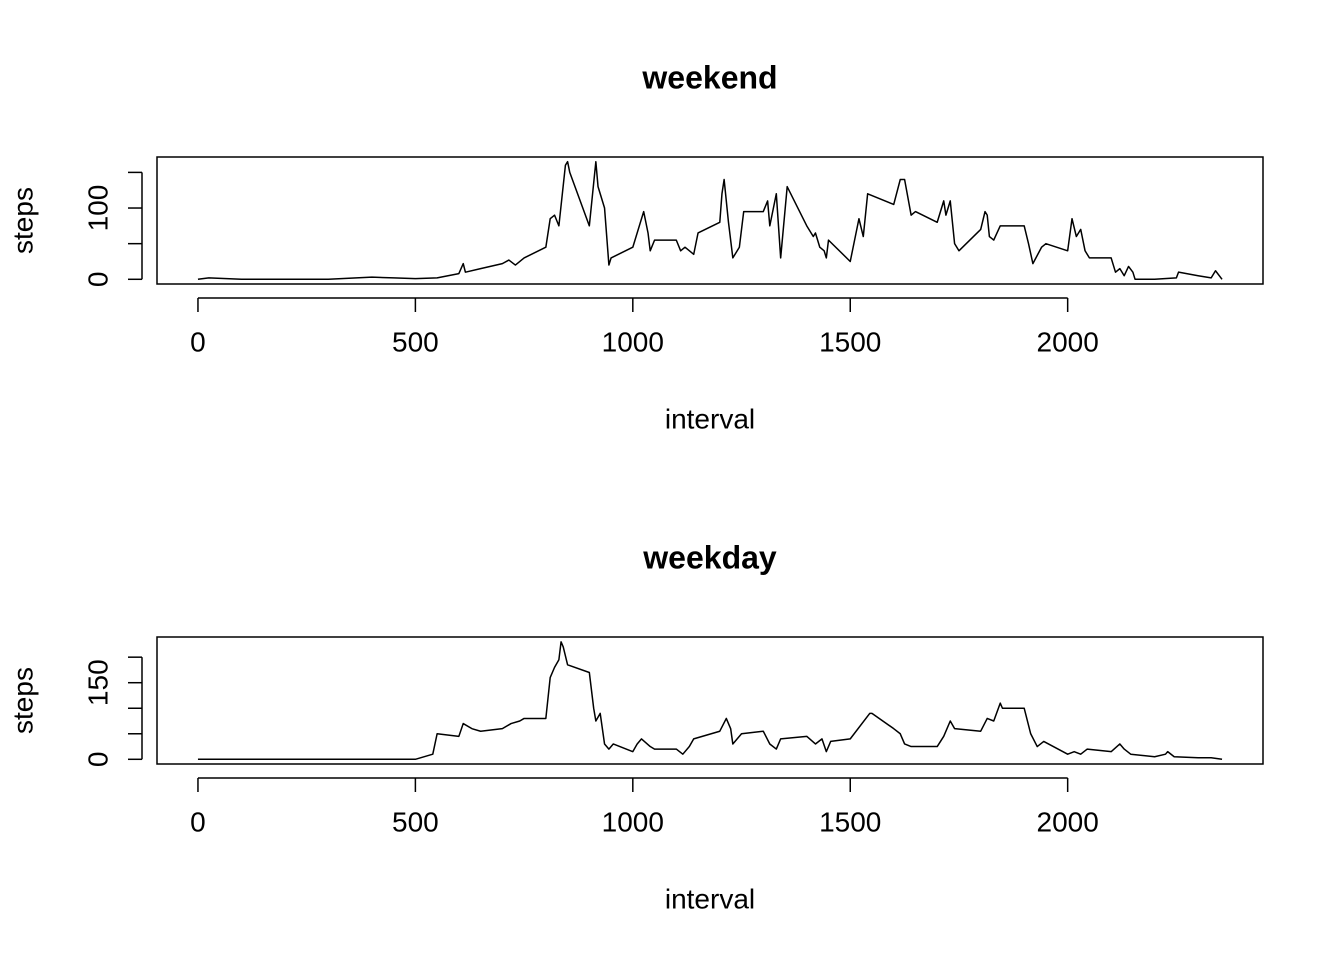  What do you see at coordinates (709, 77) in the screenshot?
I see `chart-title: weekend` at bounding box center [709, 77].